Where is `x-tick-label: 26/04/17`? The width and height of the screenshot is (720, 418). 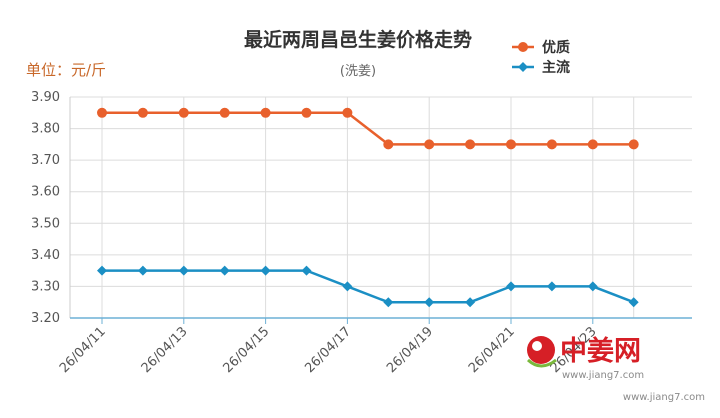 x-tick-label: 26/04/17 is located at coordinates (328, 350).